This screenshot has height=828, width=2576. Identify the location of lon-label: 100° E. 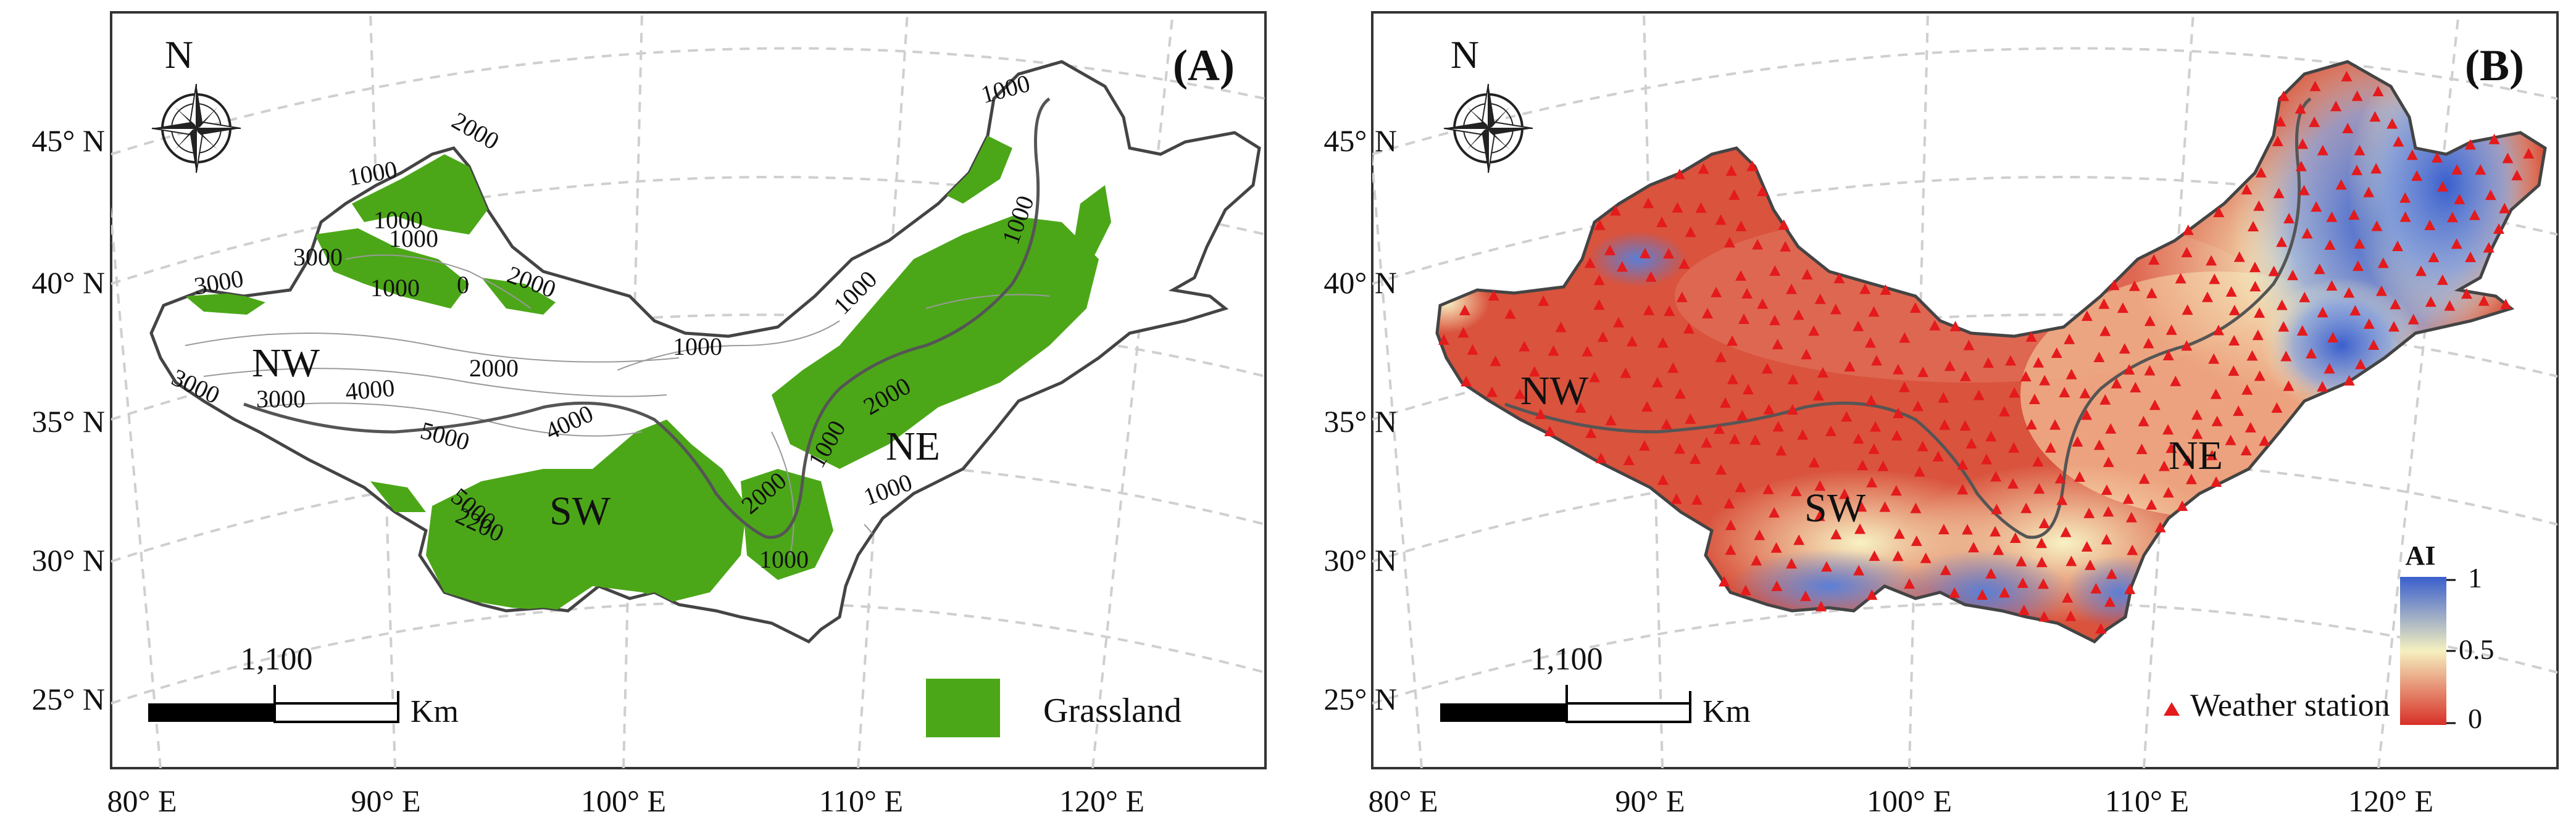
(1909, 801).